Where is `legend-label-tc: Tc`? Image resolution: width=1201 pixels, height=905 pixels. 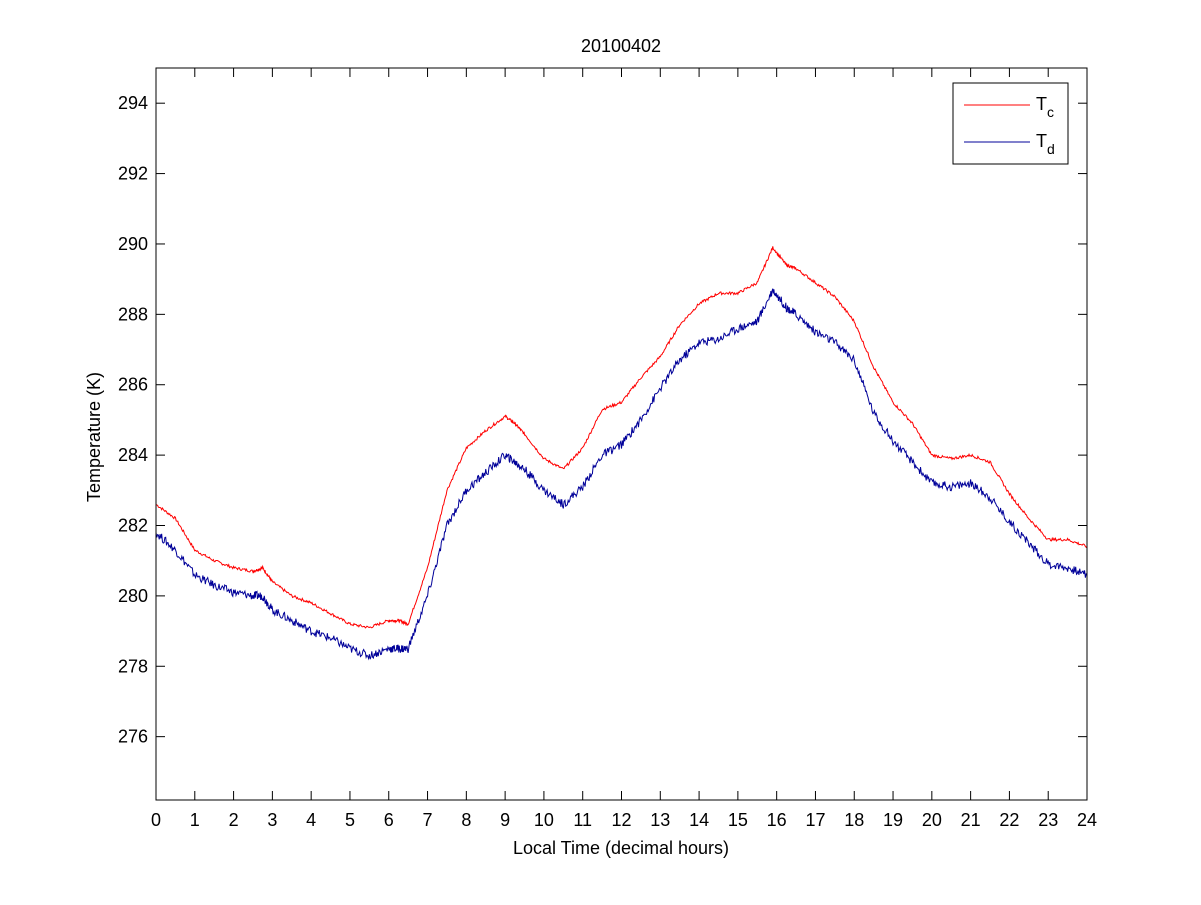
legend-label-tc: Tc is located at coordinates (1045, 107).